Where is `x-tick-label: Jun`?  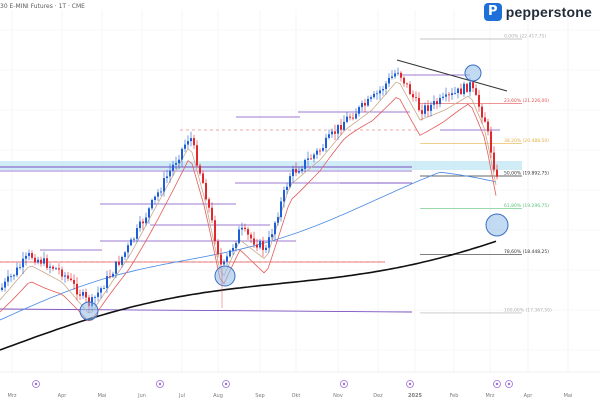
x-tick-label: Jun is located at coordinates (141, 396).